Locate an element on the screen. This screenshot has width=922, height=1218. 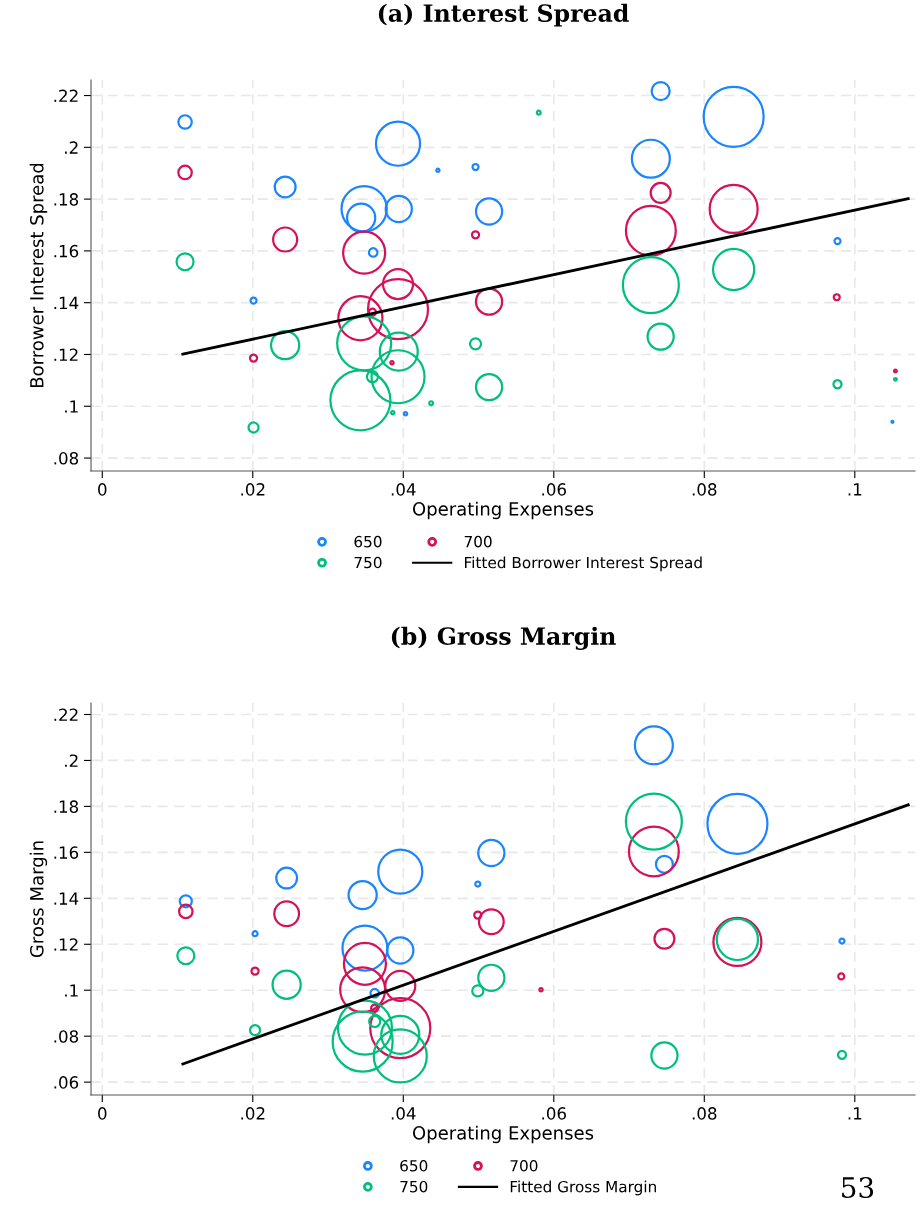
chart-title: (a) Interest Spread is located at coordinates (503, 15).